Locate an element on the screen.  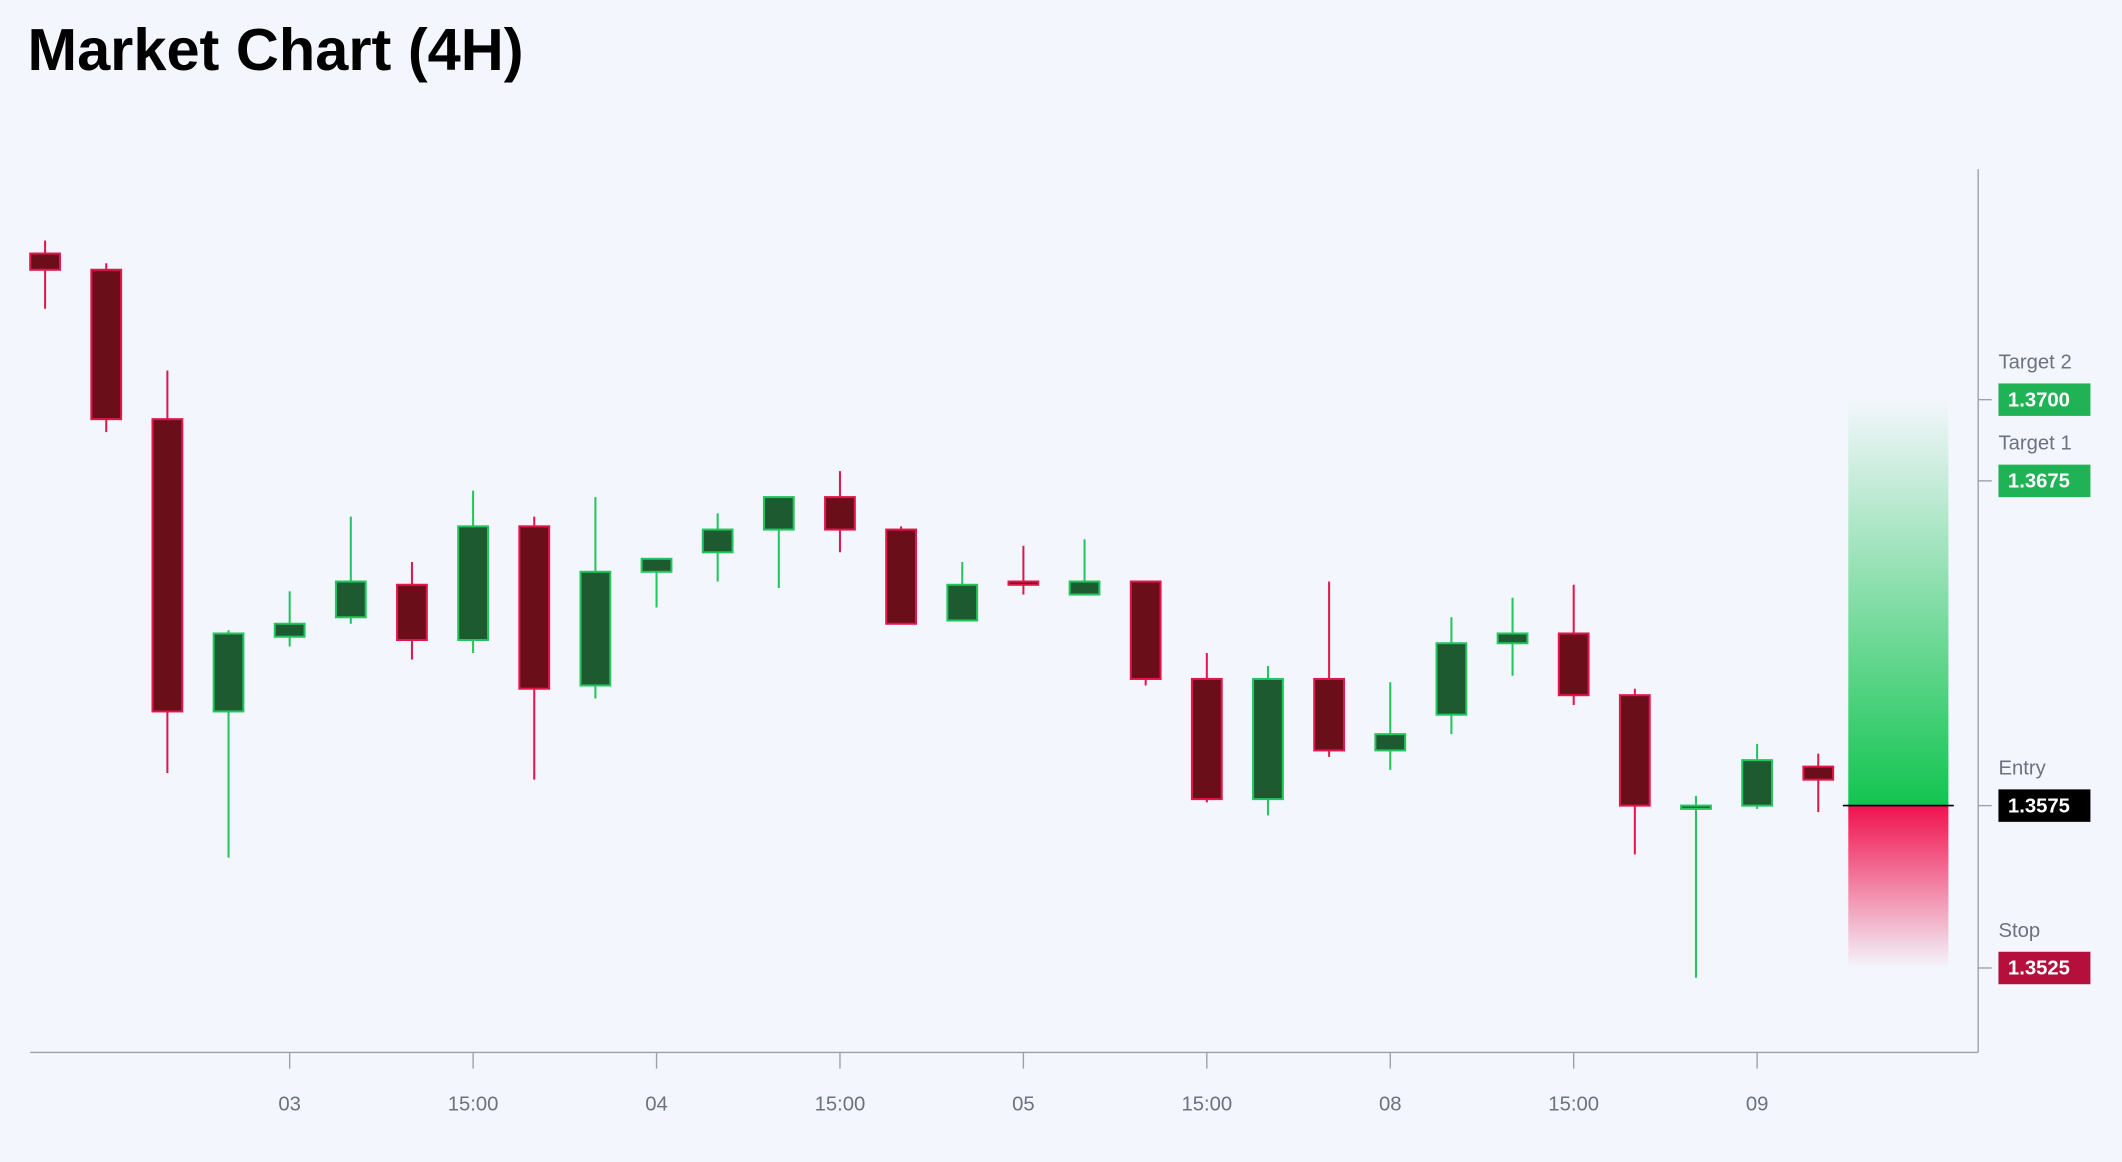
x-tick-label: 09 is located at coordinates (1757, 1105).